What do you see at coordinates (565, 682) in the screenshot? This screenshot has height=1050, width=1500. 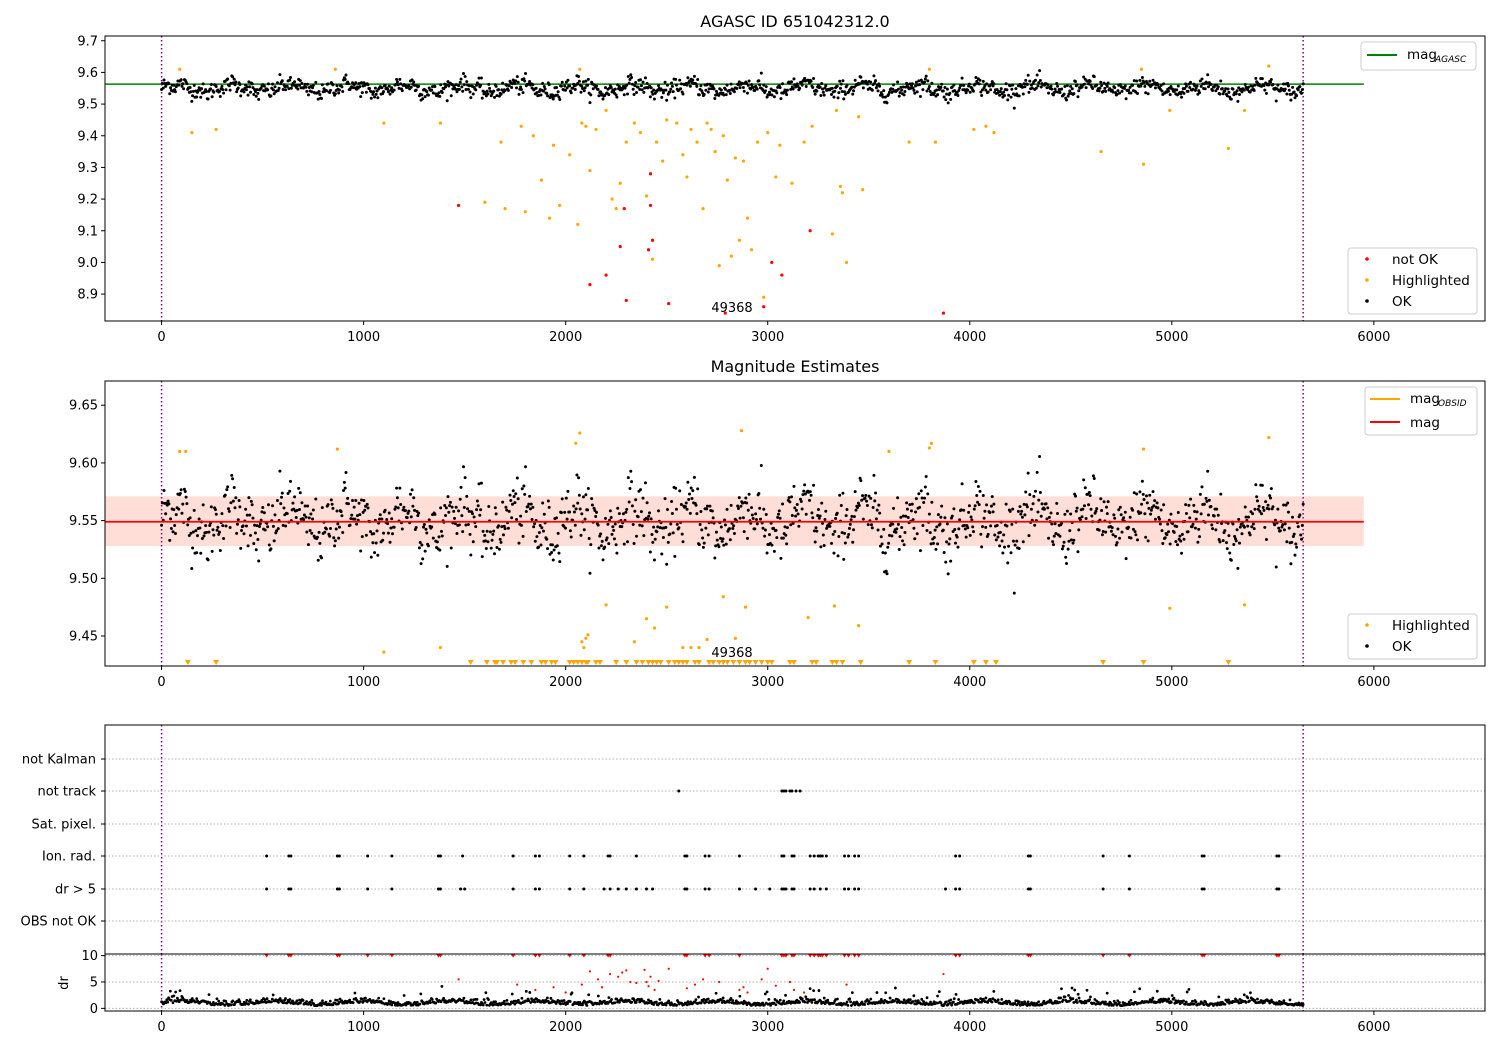 I see `x-tick-label: 2000` at bounding box center [565, 682].